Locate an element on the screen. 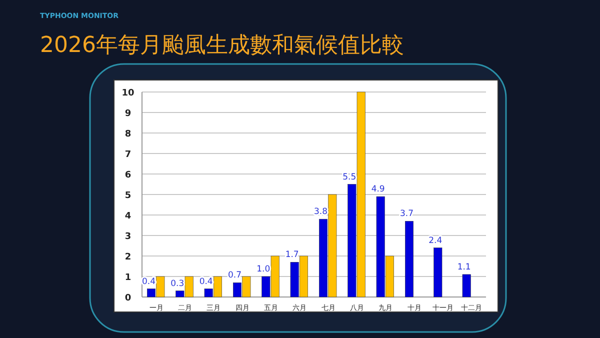 The height and width of the screenshot is (338, 600). data-label: 0.7 is located at coordinates (235, 275).